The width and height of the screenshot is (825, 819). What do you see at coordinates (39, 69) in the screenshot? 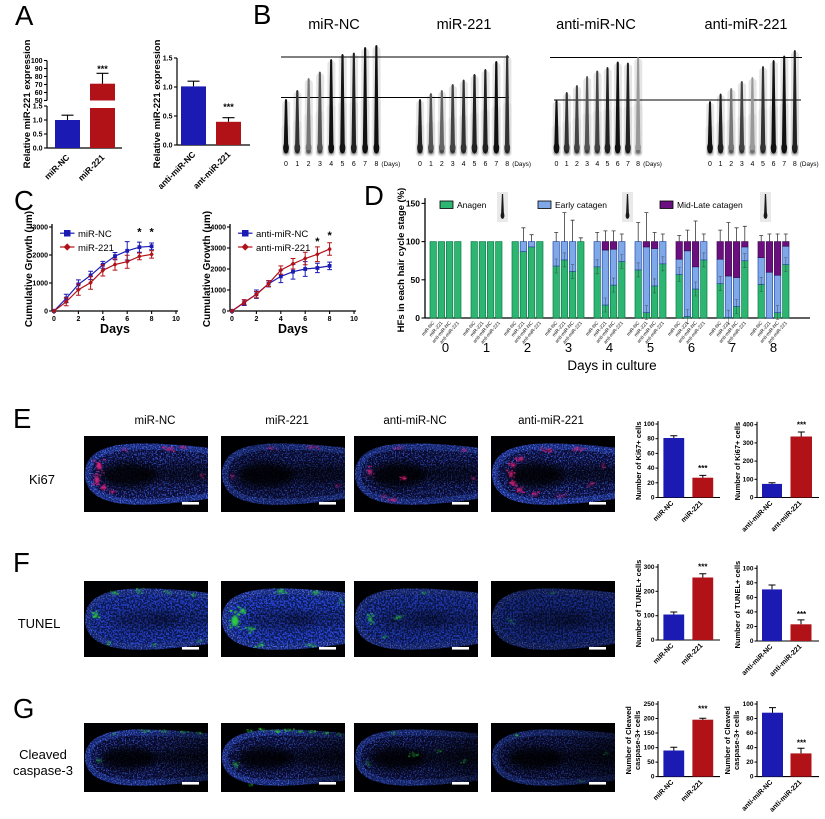
I see `svg-text: 90` at bounding box center [39, 69].